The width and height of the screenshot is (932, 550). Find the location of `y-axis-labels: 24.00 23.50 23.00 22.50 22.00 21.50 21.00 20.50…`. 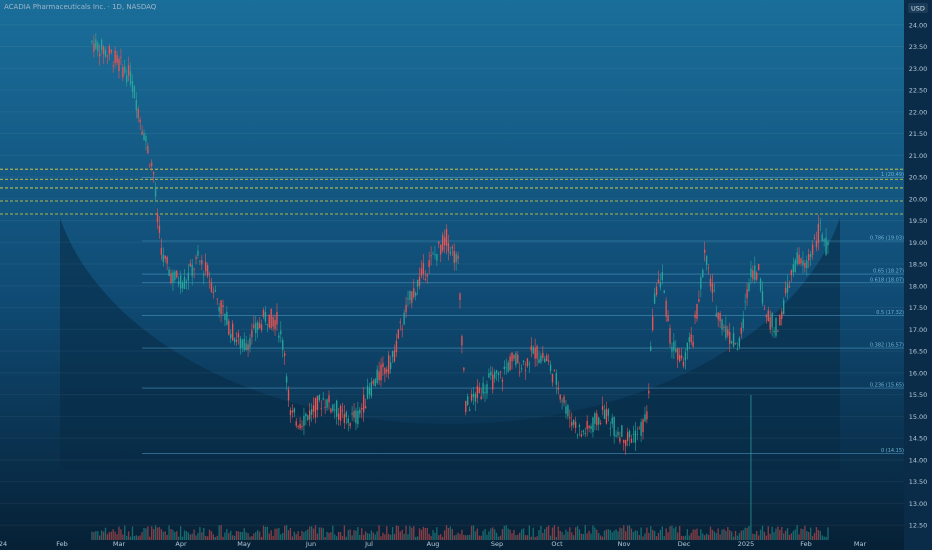

y-axis-labels: 24.00 23.50 23.00 22.50 22.00 21.50 21.00 20.50… is located at coordinates (918, 275).